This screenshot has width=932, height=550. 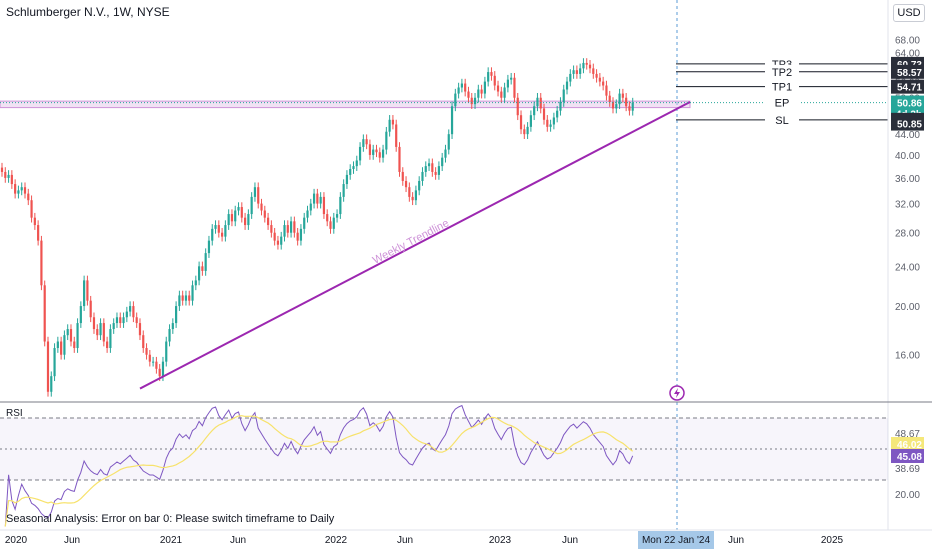 I want to click on badge-tp1: 54.71, so click(x=909, y=88).